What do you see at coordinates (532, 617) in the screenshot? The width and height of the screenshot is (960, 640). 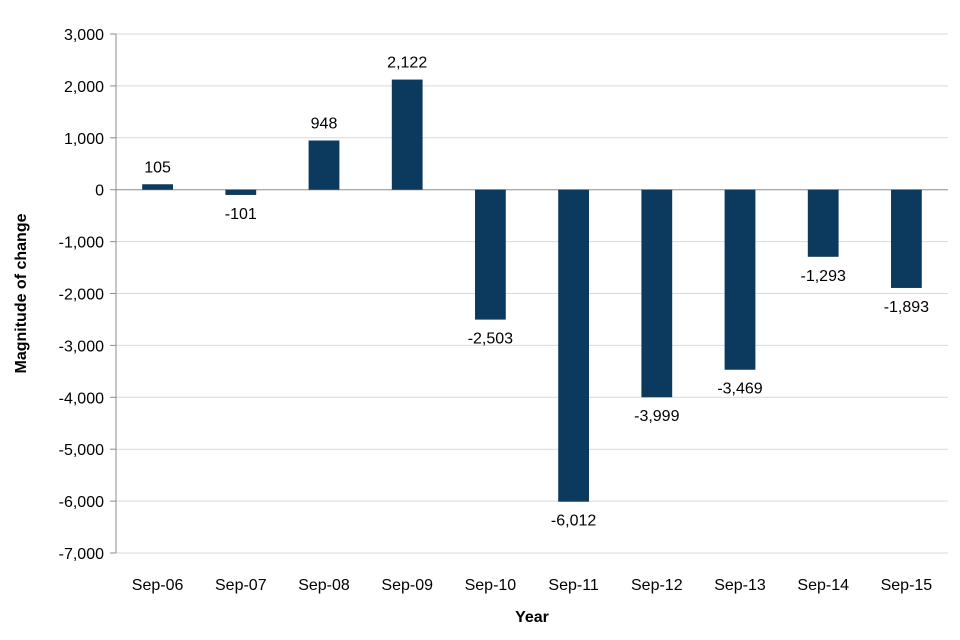 I see `x-axis-title: Year` at bounding box center [532, 617].